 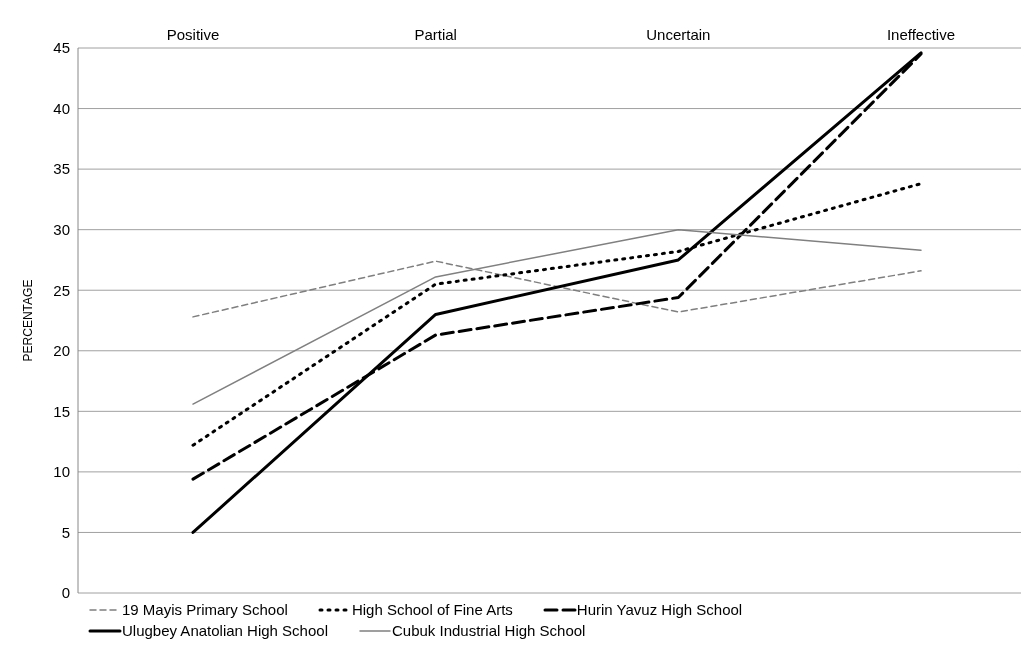 I want to click on y-tick-label: 45, so click(x=61, y=48).